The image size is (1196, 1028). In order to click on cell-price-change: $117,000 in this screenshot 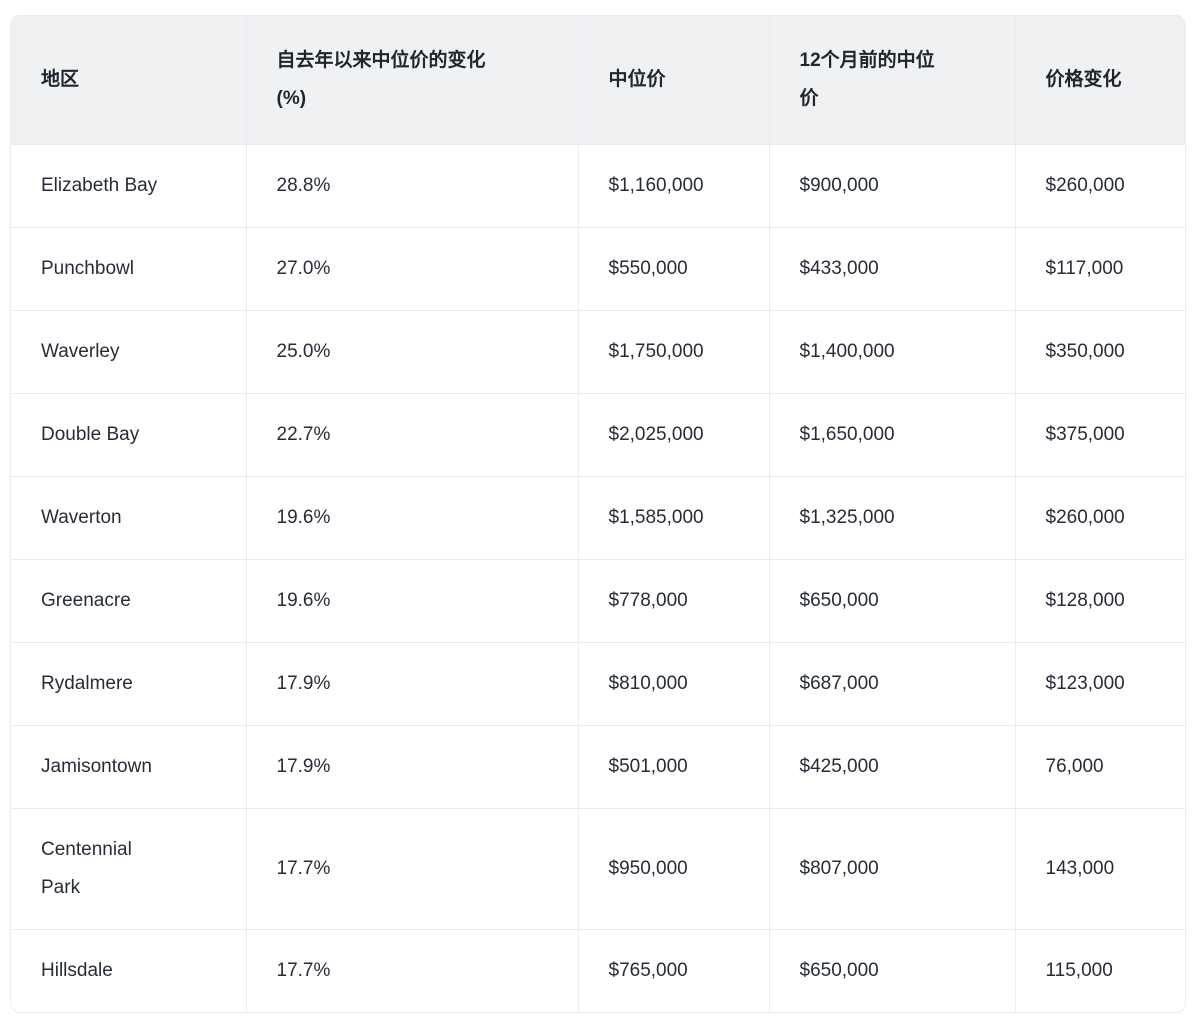, I will do `click(1100, 269)`.